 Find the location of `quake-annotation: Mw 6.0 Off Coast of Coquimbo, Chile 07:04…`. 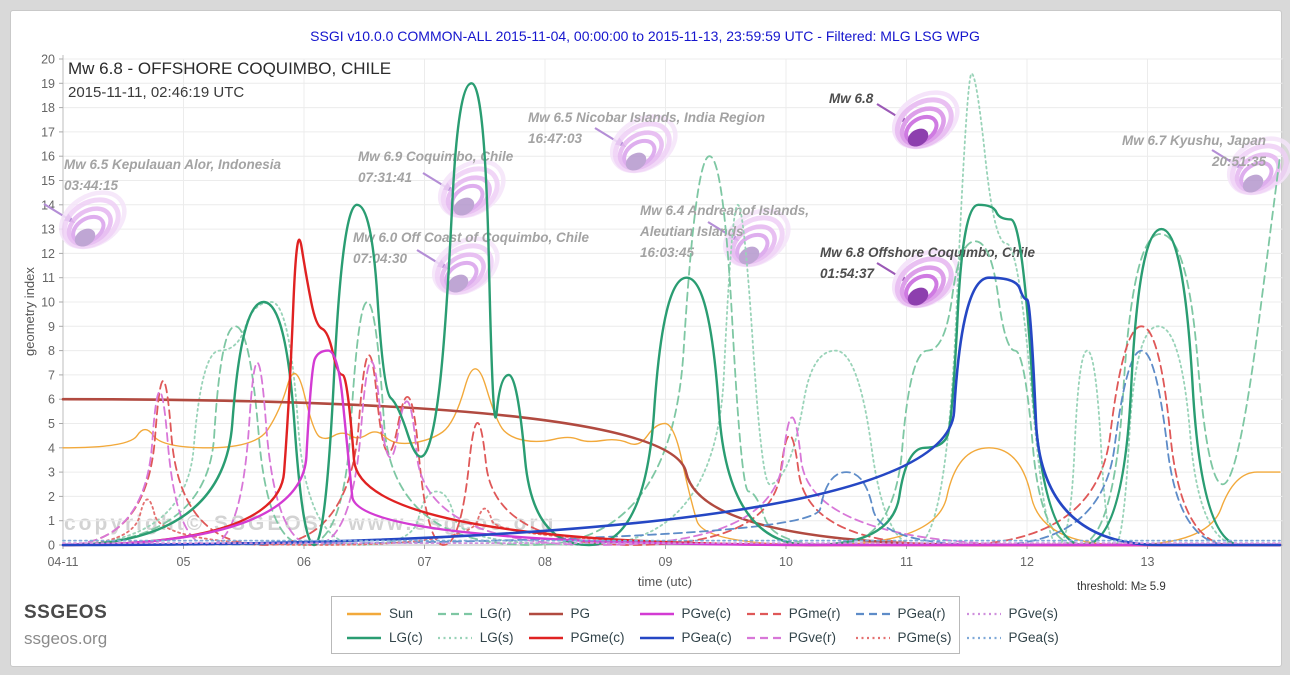

quake-annotation: Mw 6.0 Off Coast of Coquimbo, Chile 07:04… is located at coordinates (471, 263).